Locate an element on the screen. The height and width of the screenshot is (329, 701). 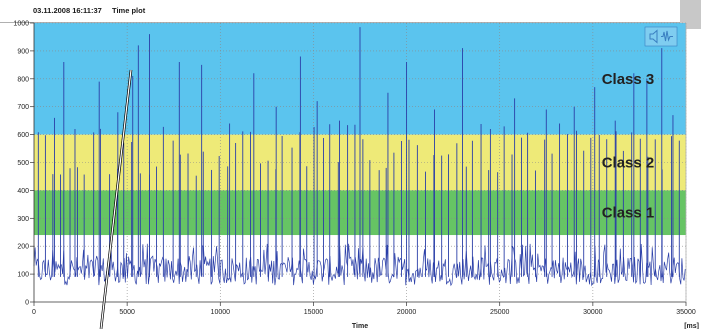
y-tick-label: 200 is located at coordinates (23, 247).